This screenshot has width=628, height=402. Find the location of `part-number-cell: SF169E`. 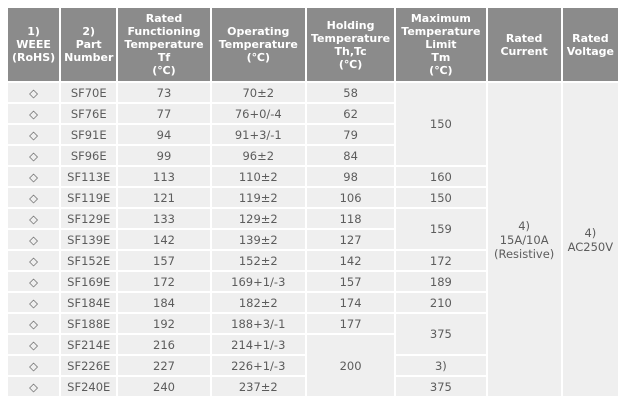

part-number-cell: SF169E is located at coordinates (89, 281).